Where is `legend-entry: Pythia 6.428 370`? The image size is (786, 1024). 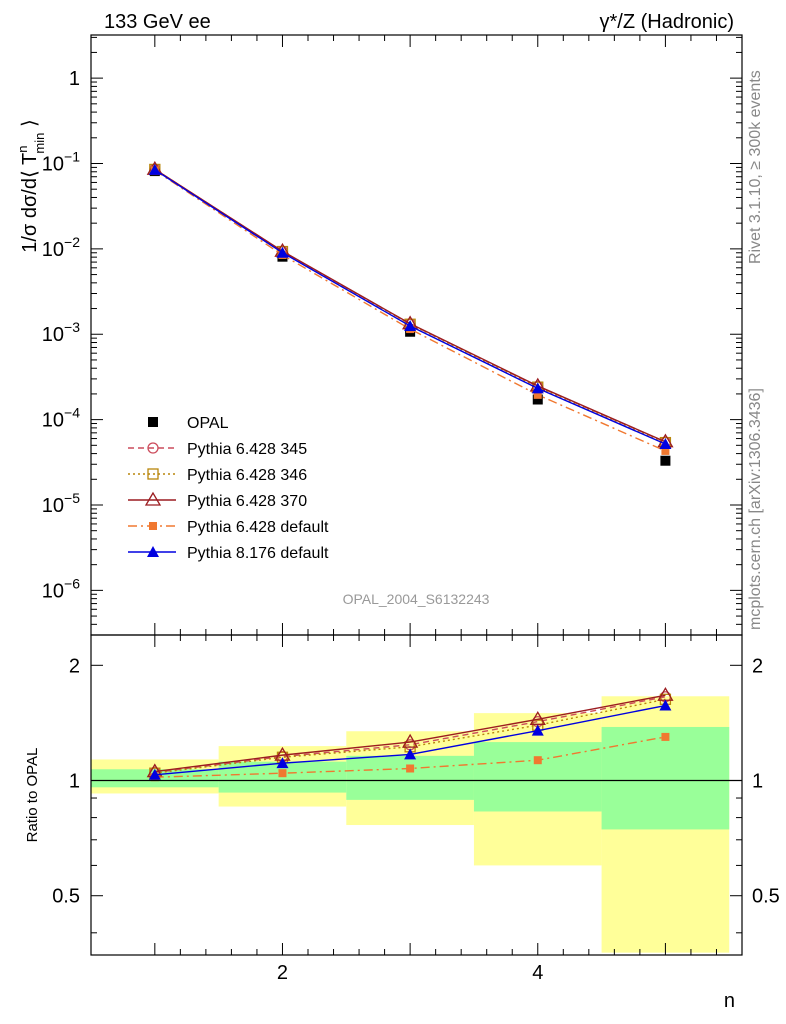
legend-entry: Pythia 6.428 370 is located at coordinates (217, 500).